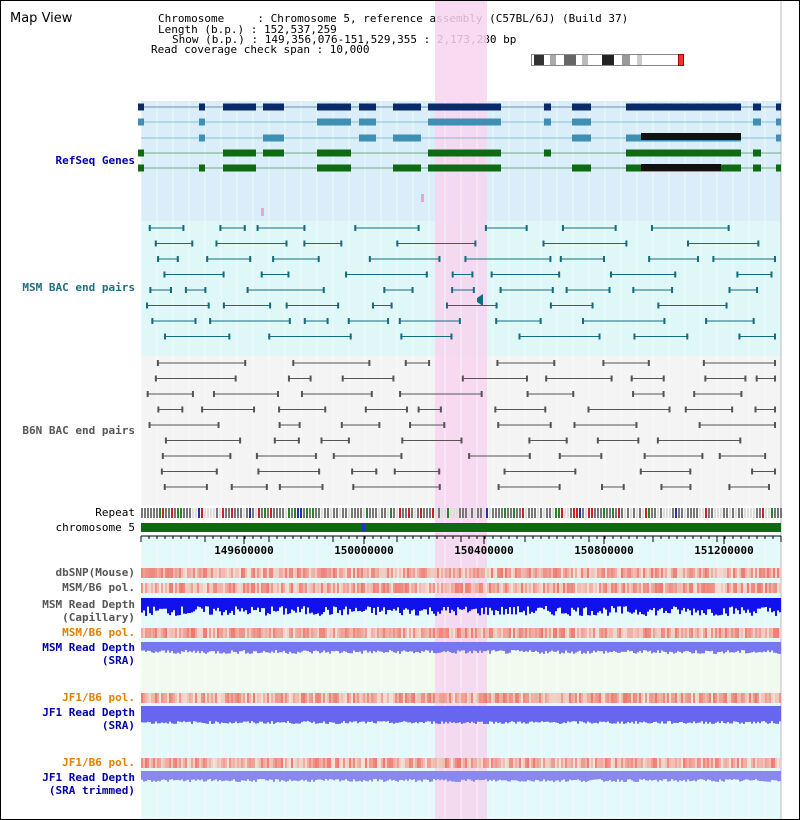  I want to click on chromosome-ideogram, so click(607, 60).